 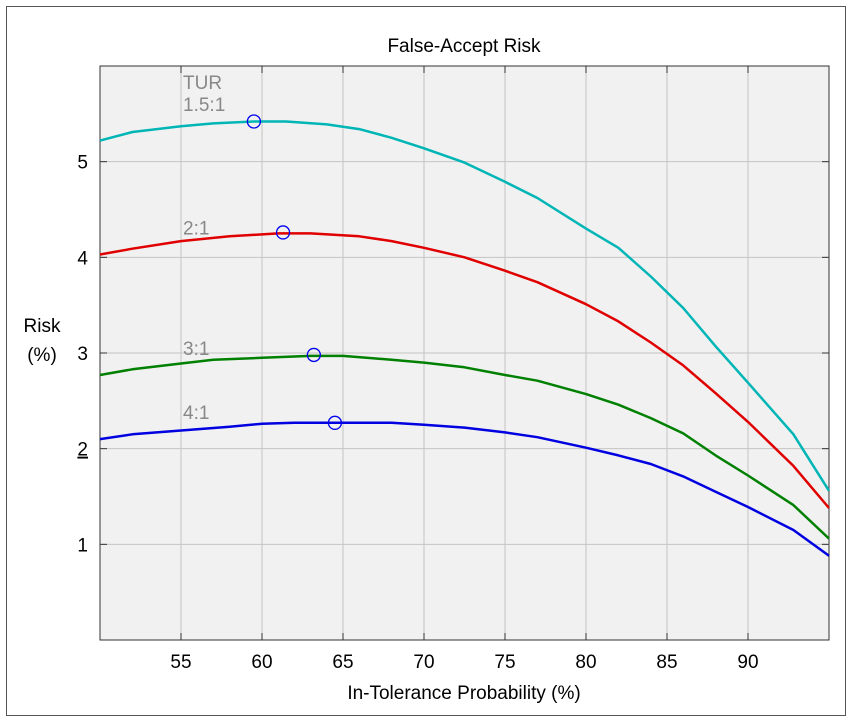 I want to click on y-tick-label: 1, so click(x=82, y=545).